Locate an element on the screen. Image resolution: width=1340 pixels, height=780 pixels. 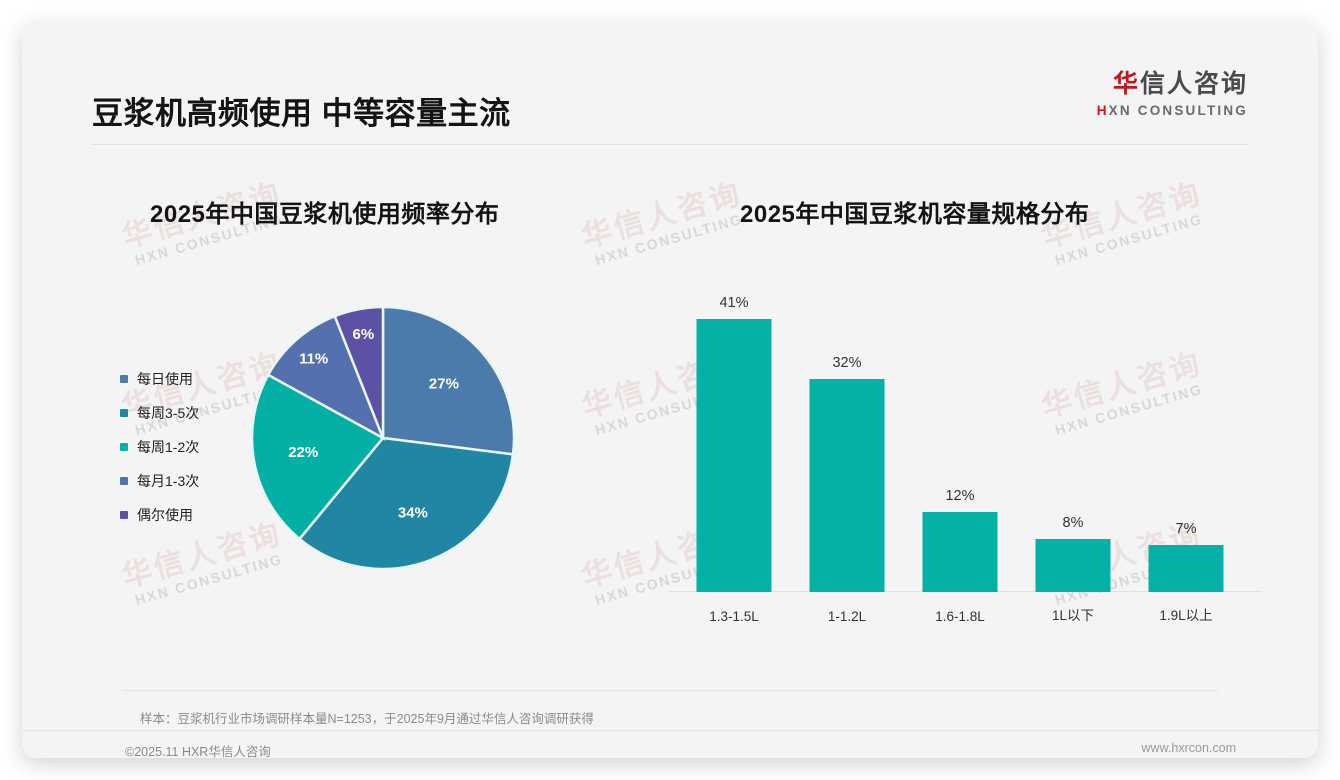
bar-category-label: 1.9L以上 is located at coordinates (1186, 615).